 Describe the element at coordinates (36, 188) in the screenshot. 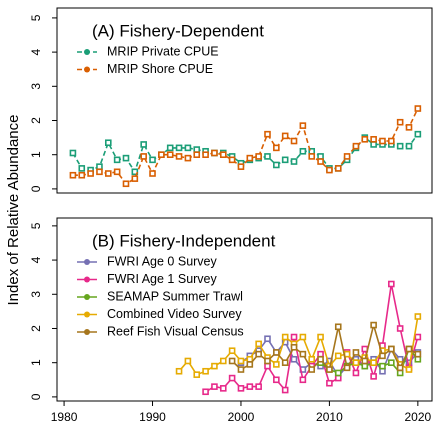

I see `y-tick-label: 0` at that location.